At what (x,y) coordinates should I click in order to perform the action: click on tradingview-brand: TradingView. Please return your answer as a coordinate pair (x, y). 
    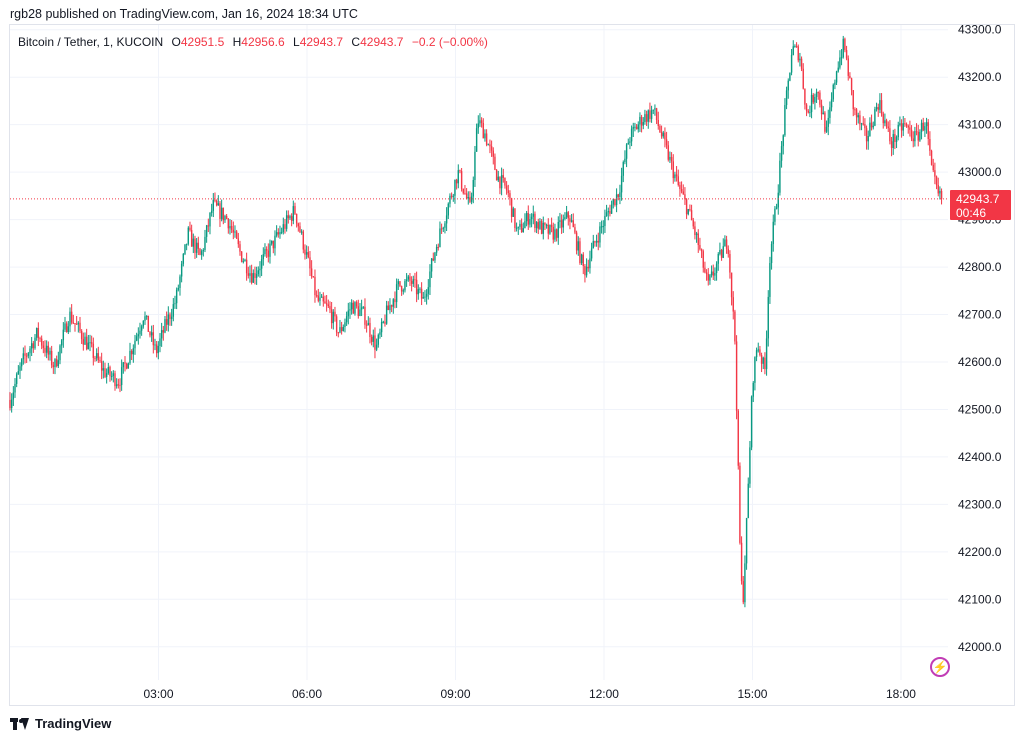
    Looking at the image, I should click on (60, 723).